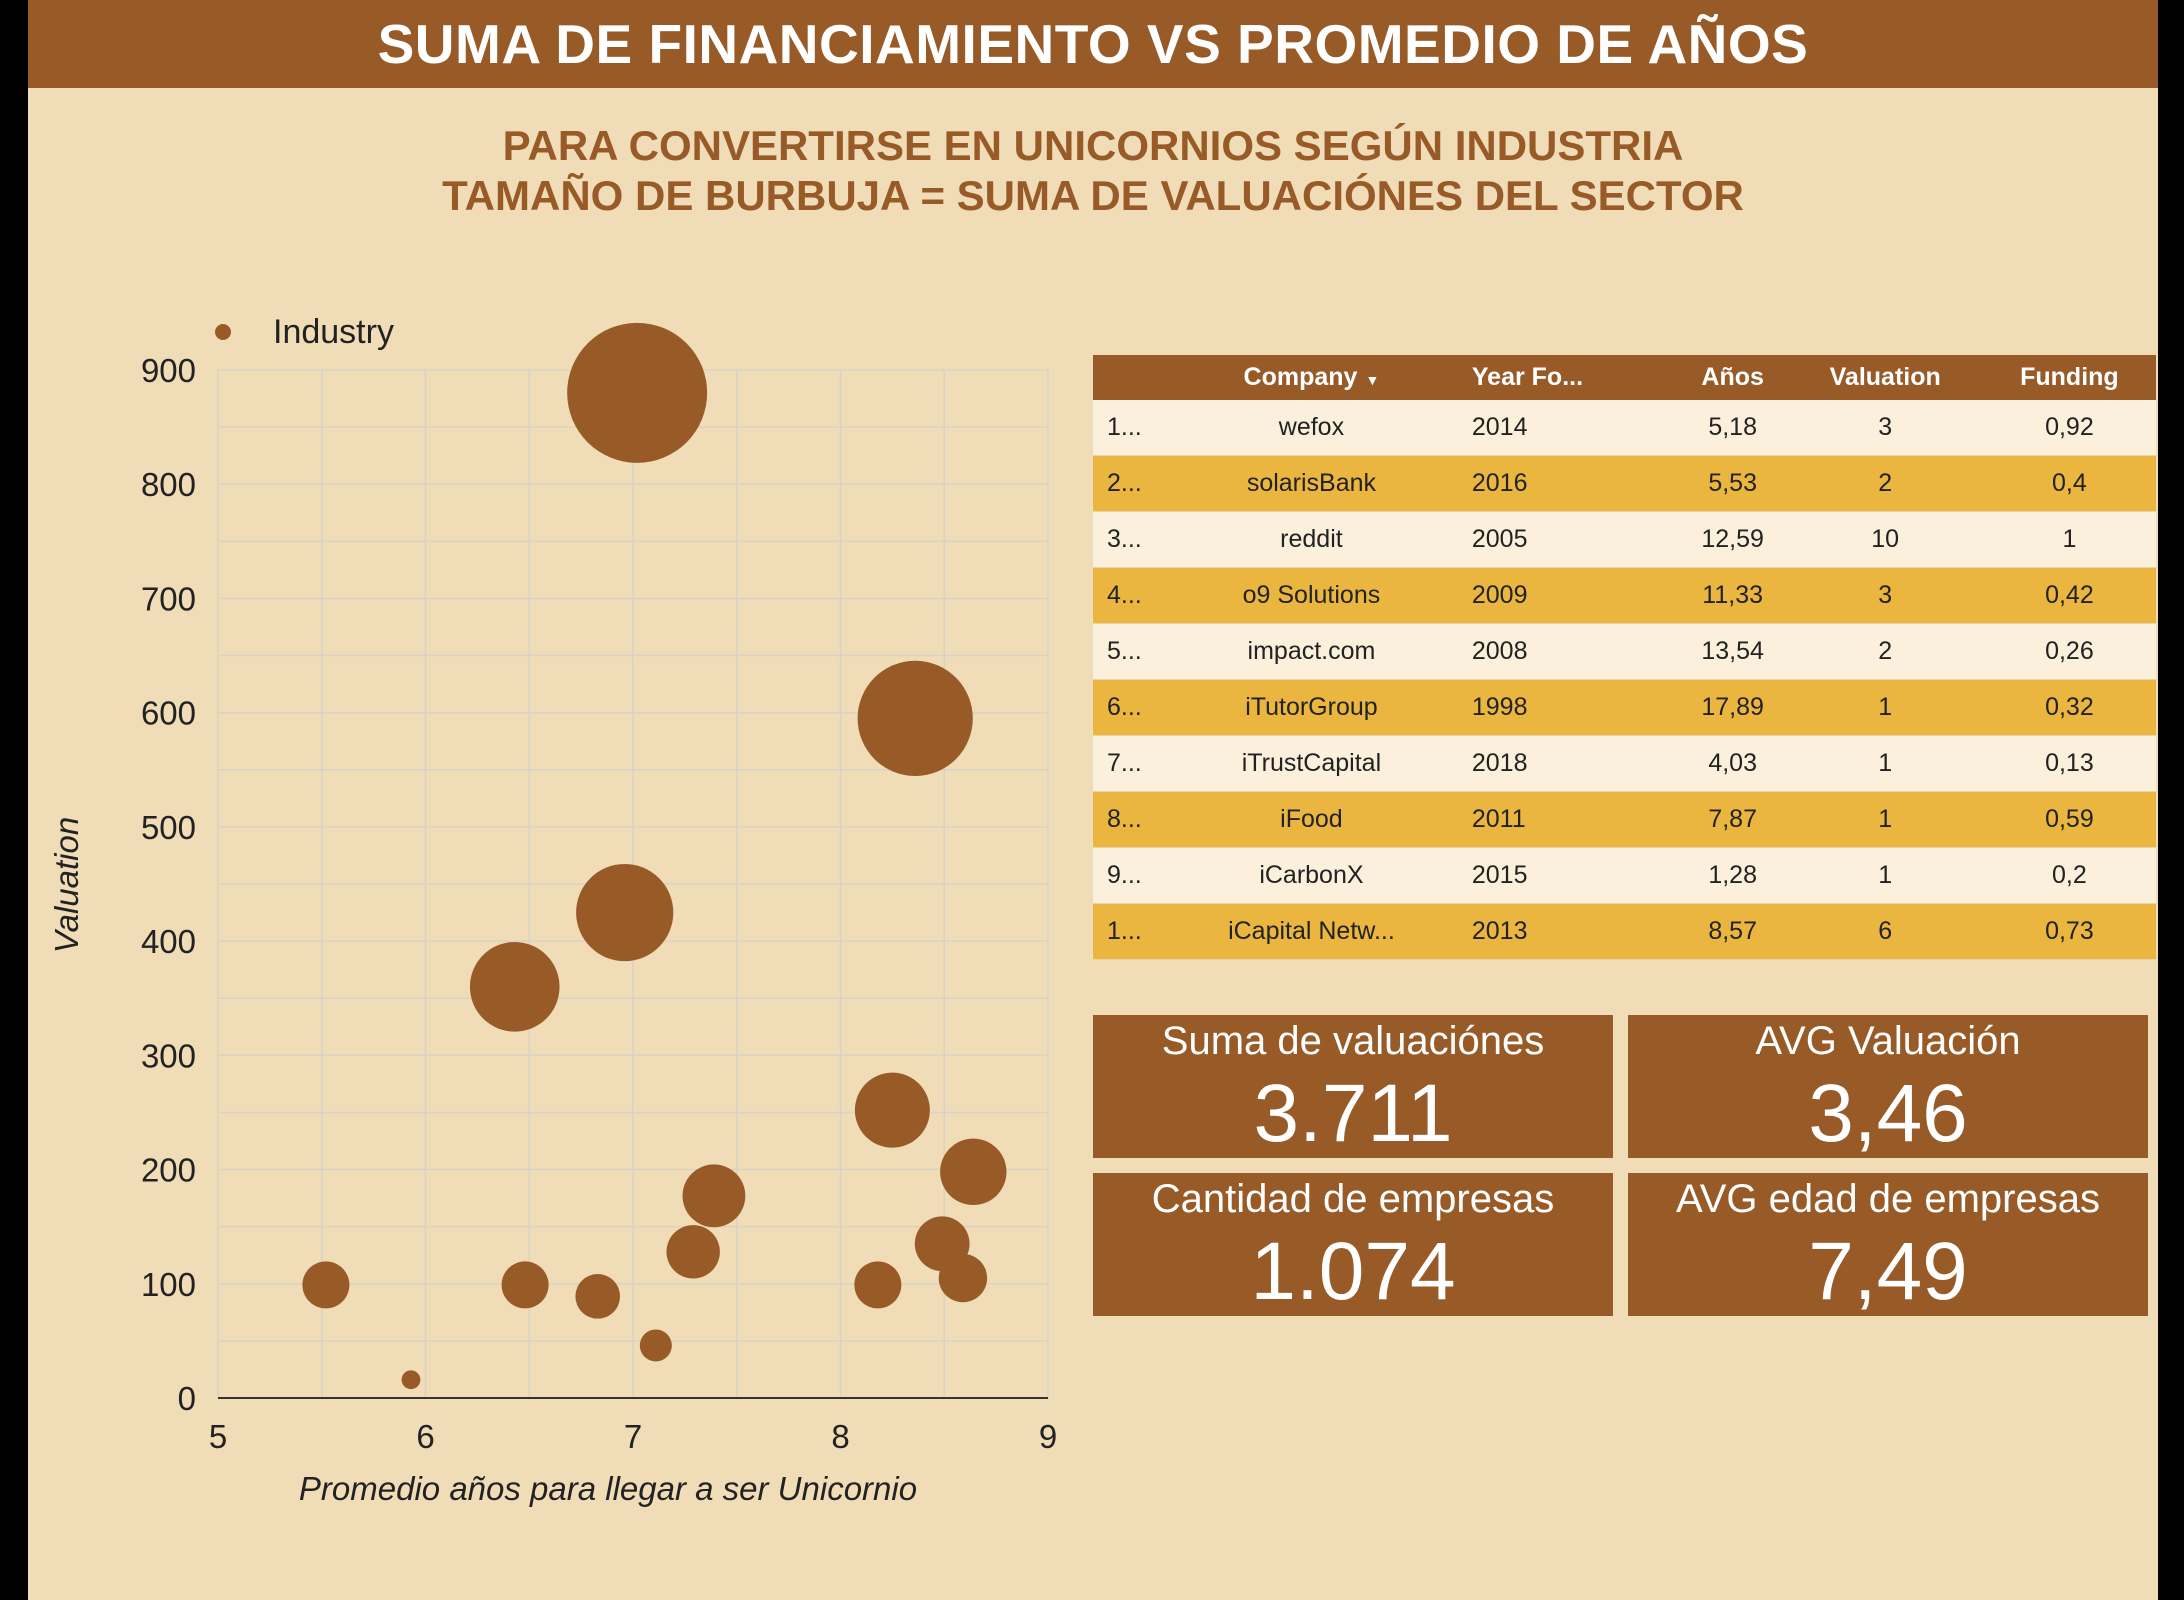 This screenshot has width=2184, height=1600. I want to click on table-row: 2... solarisBank 2016 5,53 2 0,4, so click(1624, 483).